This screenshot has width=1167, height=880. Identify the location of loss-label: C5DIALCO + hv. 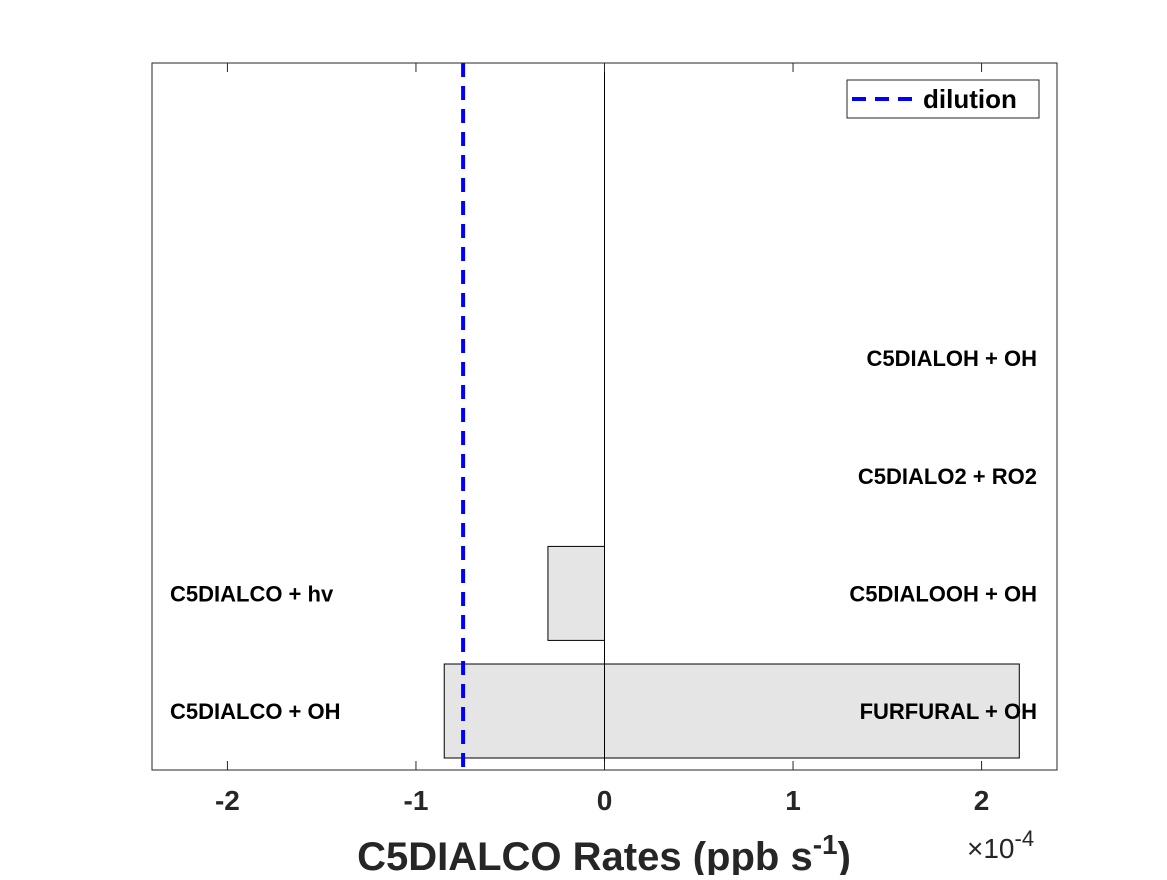
(252, 593).